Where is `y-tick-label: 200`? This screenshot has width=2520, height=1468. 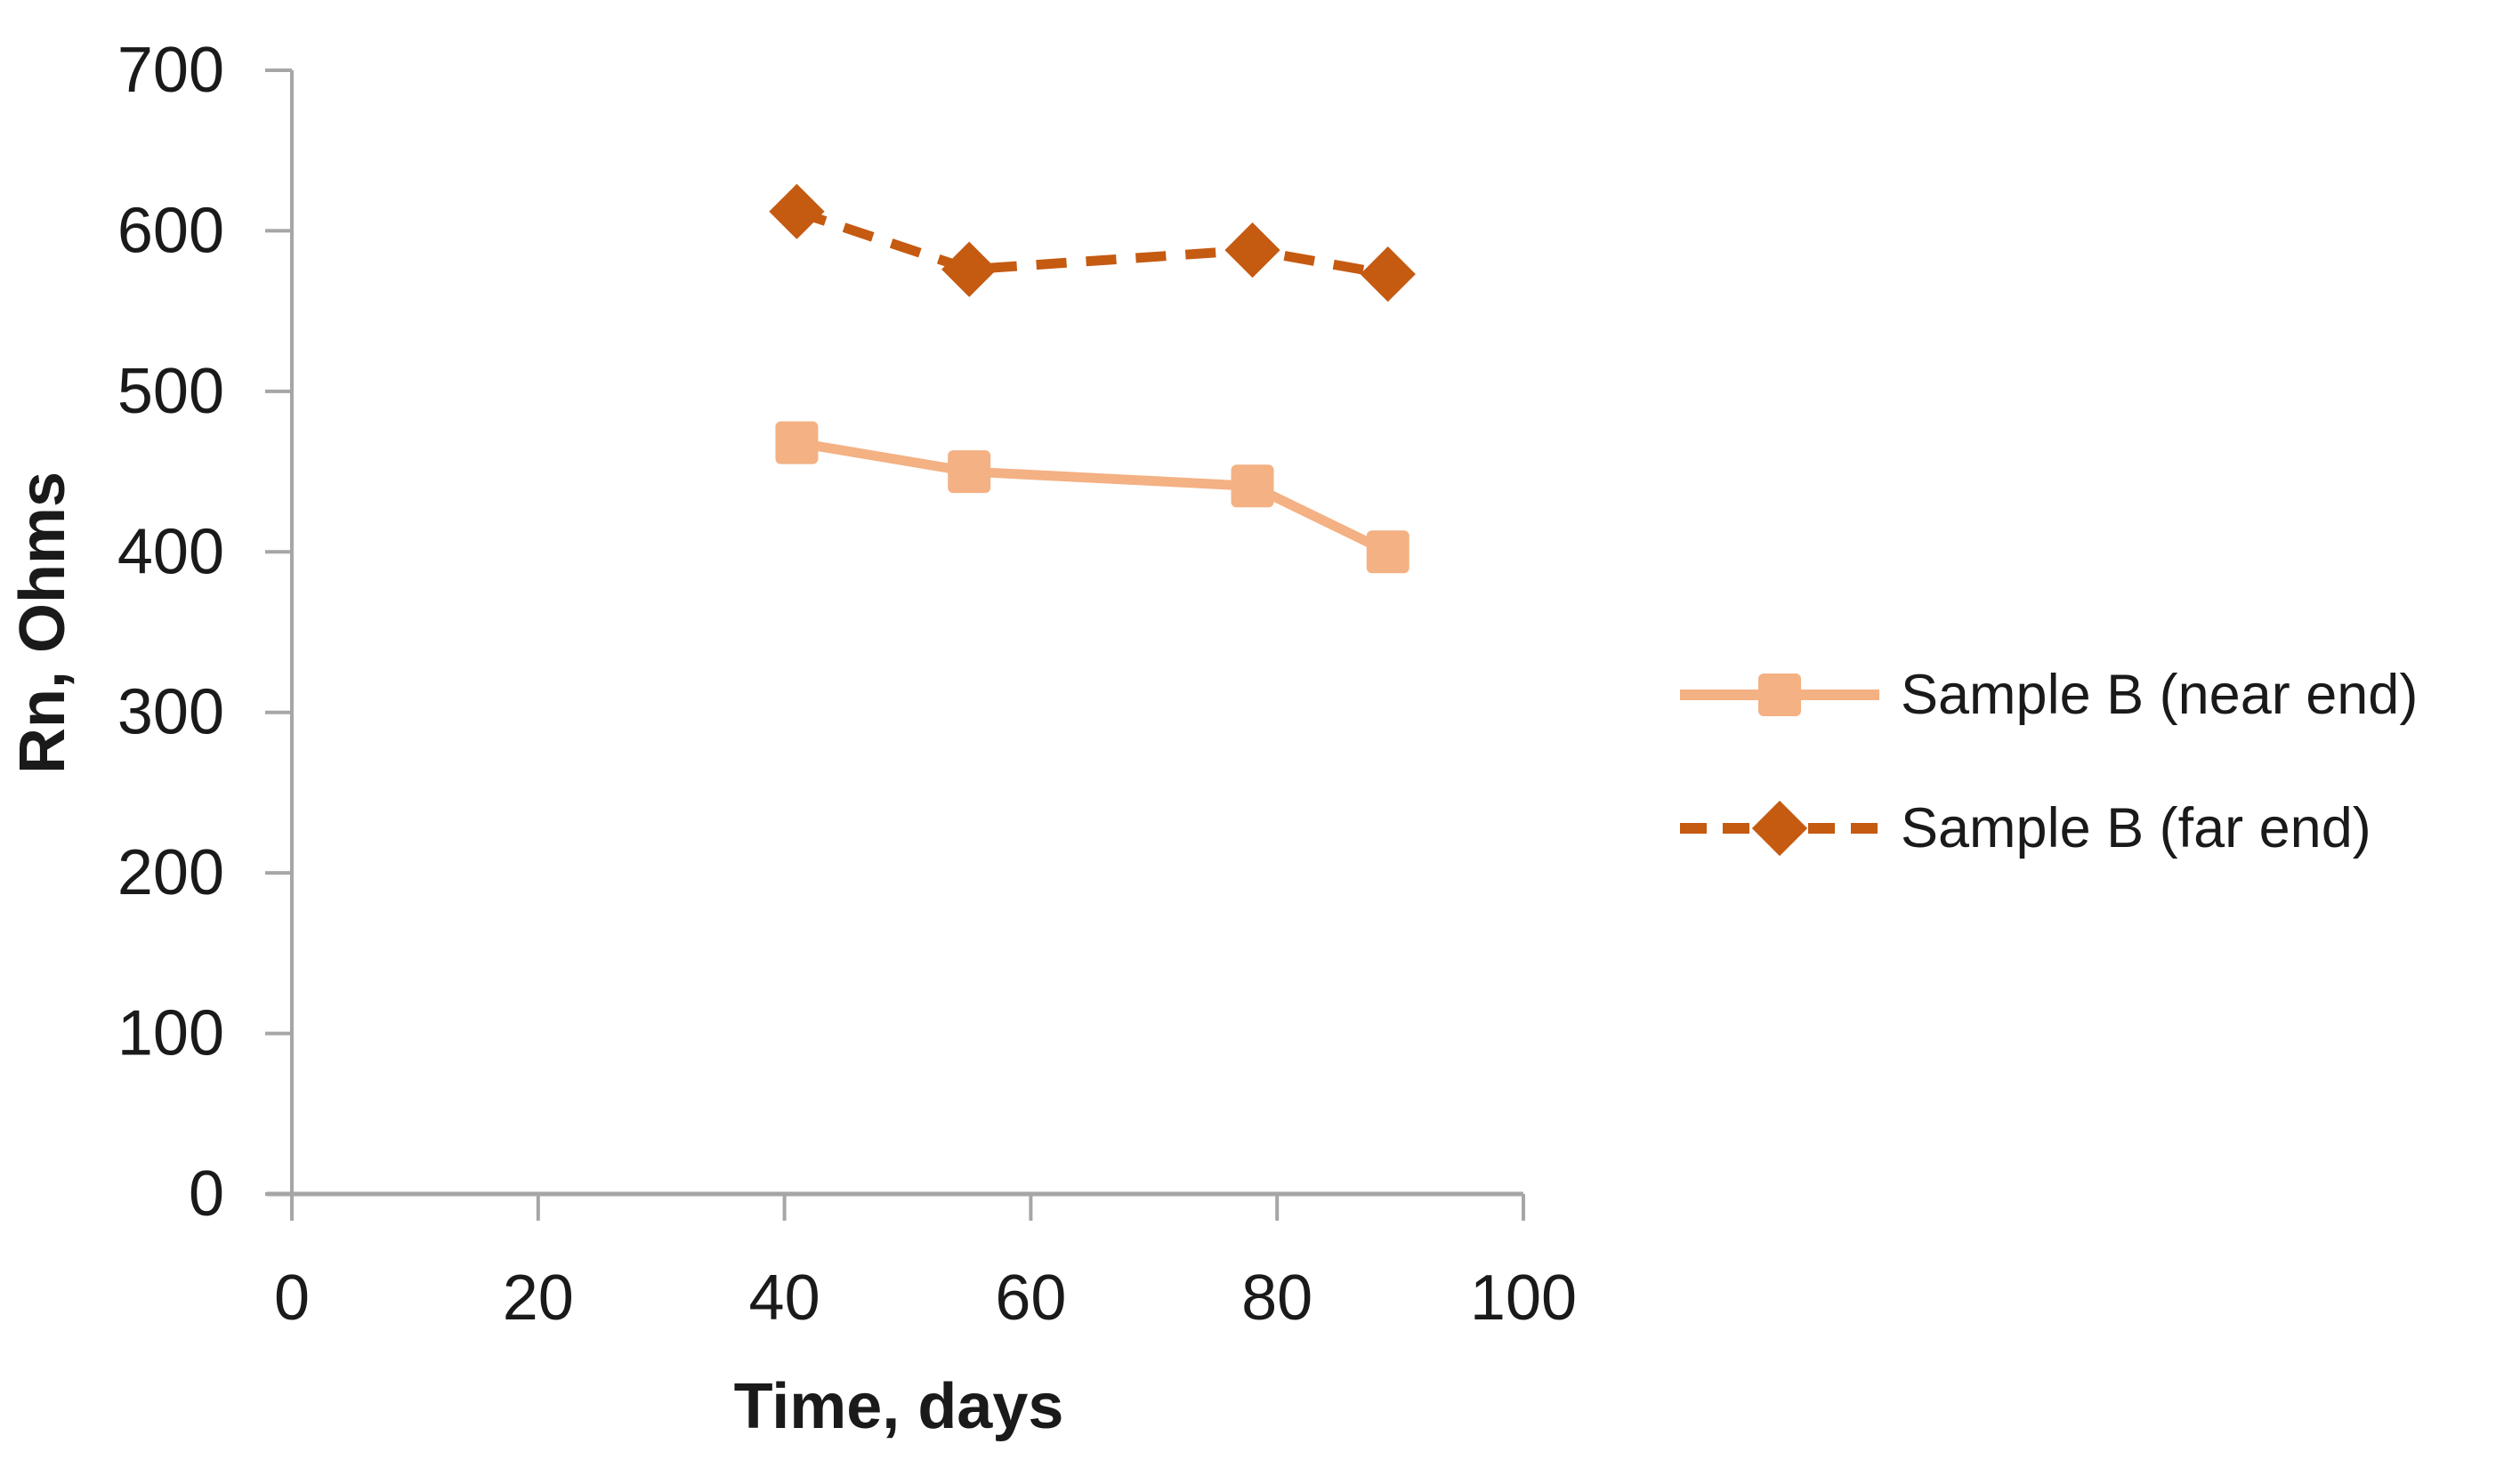 y-tick-label: 200 is located at coordinates (170, 872).